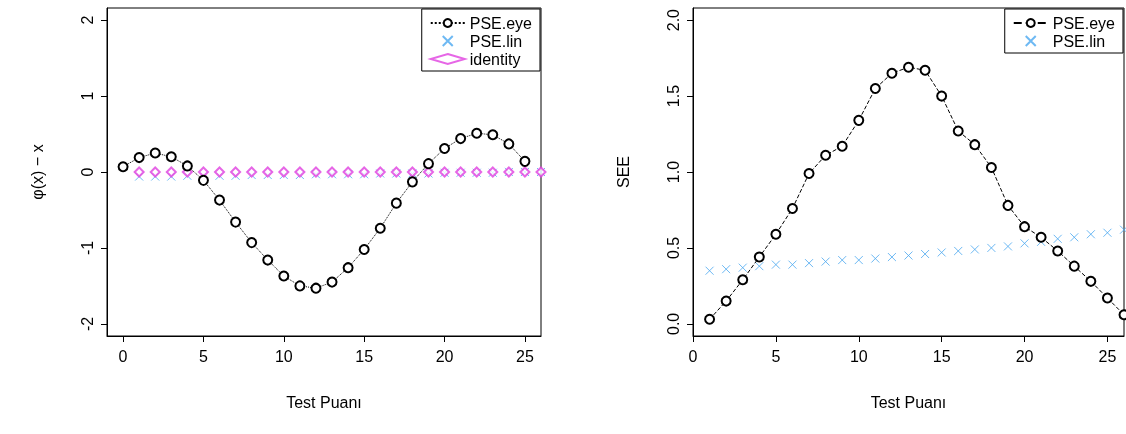  I want to click on y-tick-label: 0.0, so click(673, 323).